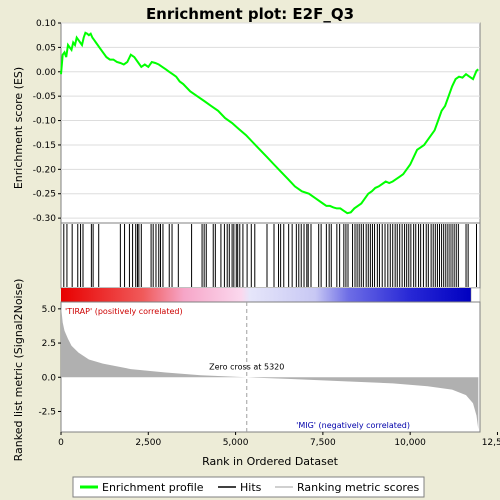 The height and width of the screenshot is (500, 500). What do you see at coordinates (46, 48) in the screenshot?
I see `es-y-tick-label: 0.05` at bounding box center [46, 48].